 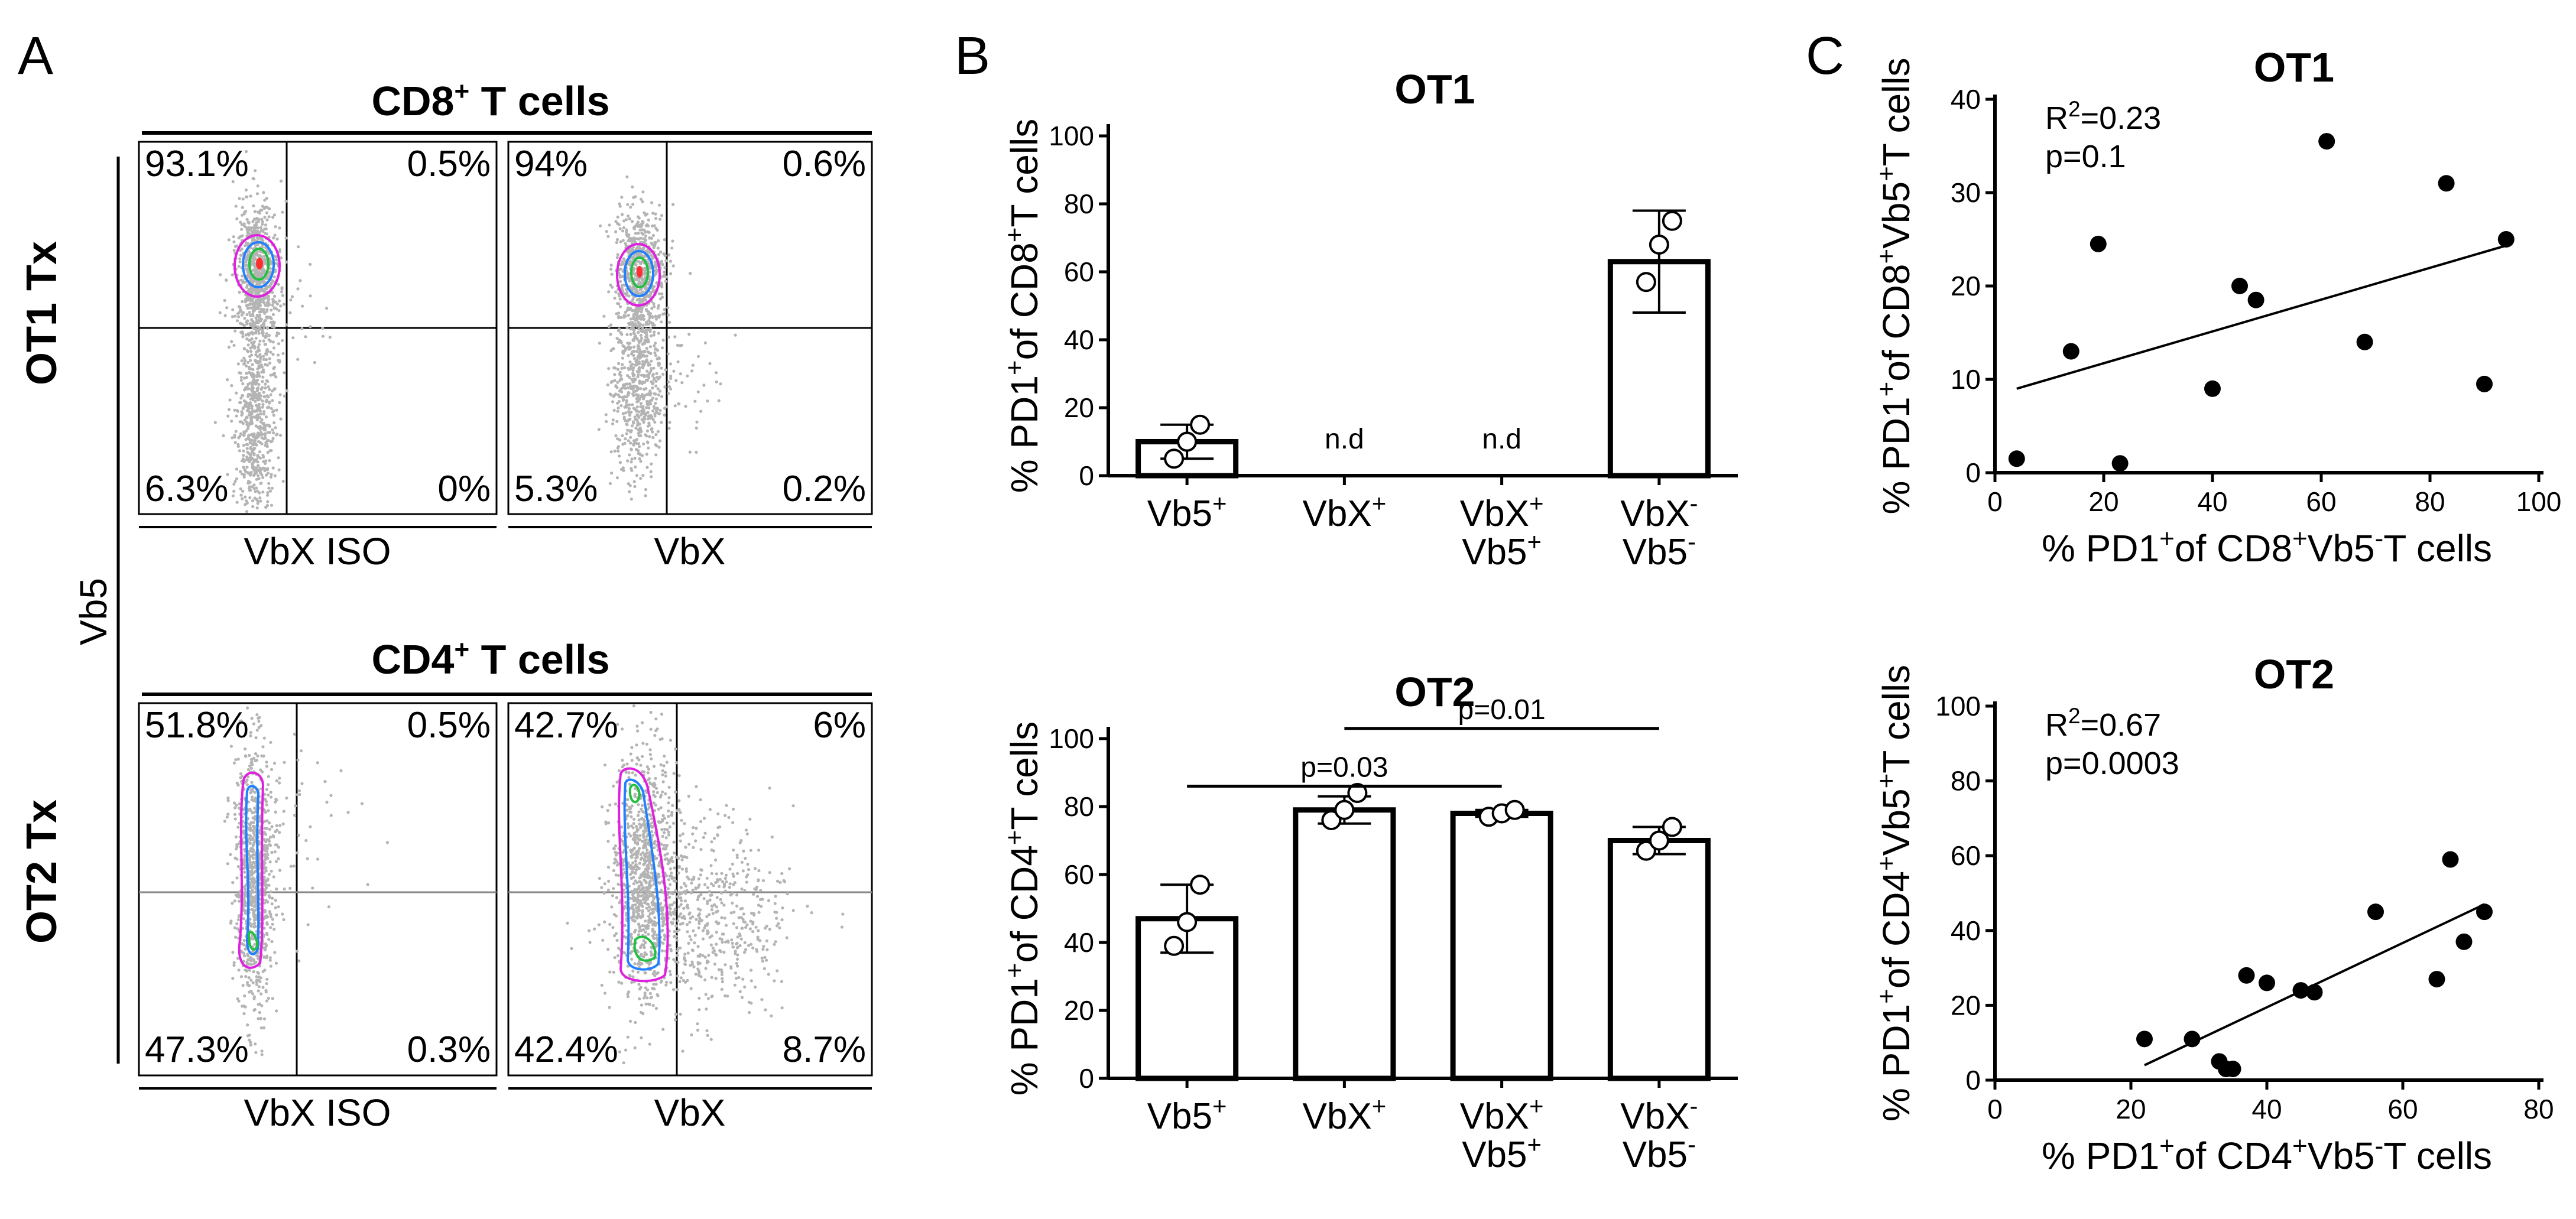 I want to click on pct-ul: 93.1%, so click(x=197, y=164).